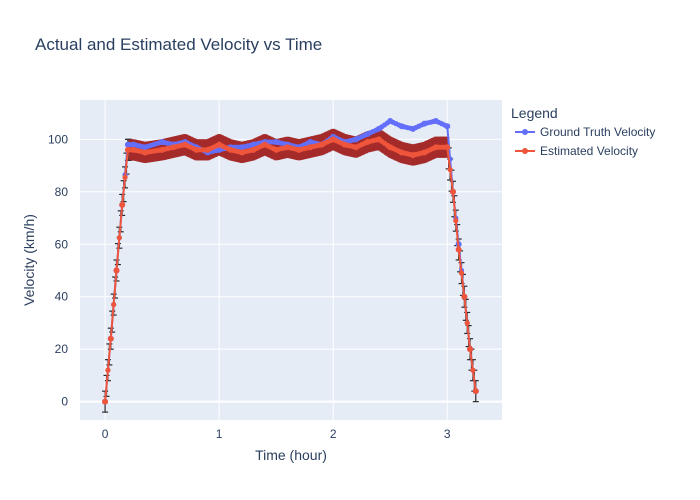  I want to click on legend-label-estimated: Estimated Velocity, so click(589, 151).